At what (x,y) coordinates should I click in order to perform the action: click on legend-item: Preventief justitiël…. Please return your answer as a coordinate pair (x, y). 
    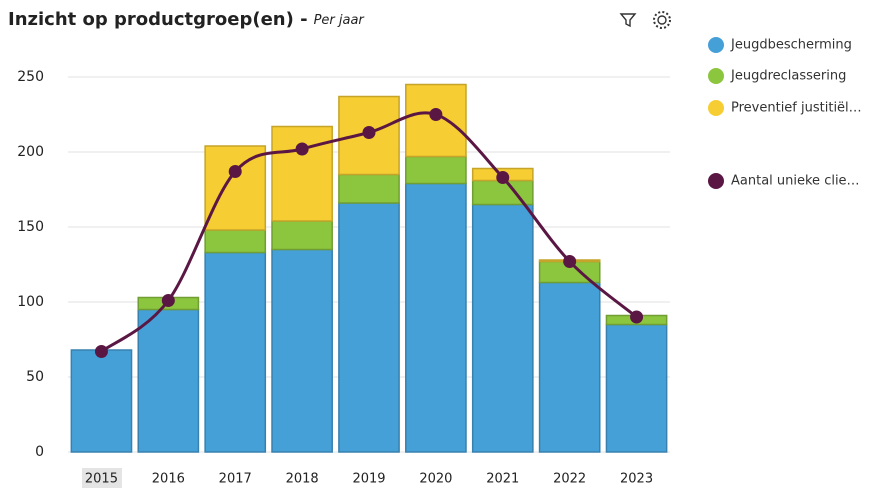
    Looking at the image, I should click on (785, 108).